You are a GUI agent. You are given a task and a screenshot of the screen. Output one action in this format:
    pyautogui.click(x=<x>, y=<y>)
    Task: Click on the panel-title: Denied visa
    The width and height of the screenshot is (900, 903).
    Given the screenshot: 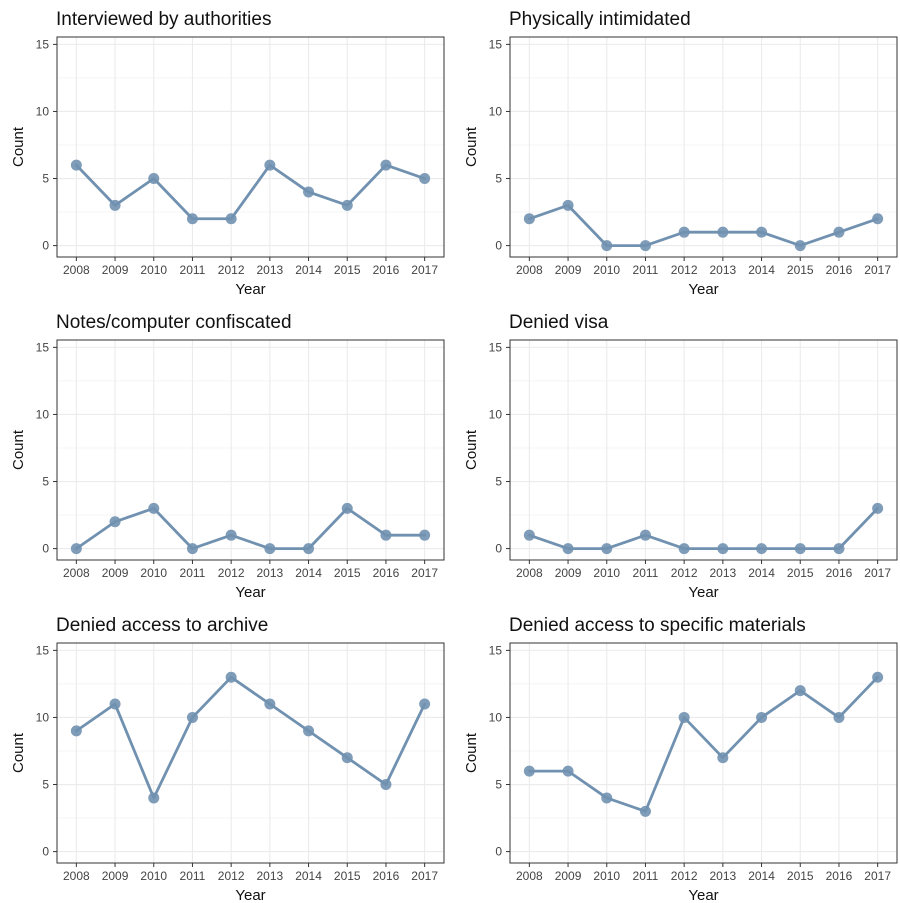 What is the action you would take?
    pyautogui.click(x=559, y=322)
    